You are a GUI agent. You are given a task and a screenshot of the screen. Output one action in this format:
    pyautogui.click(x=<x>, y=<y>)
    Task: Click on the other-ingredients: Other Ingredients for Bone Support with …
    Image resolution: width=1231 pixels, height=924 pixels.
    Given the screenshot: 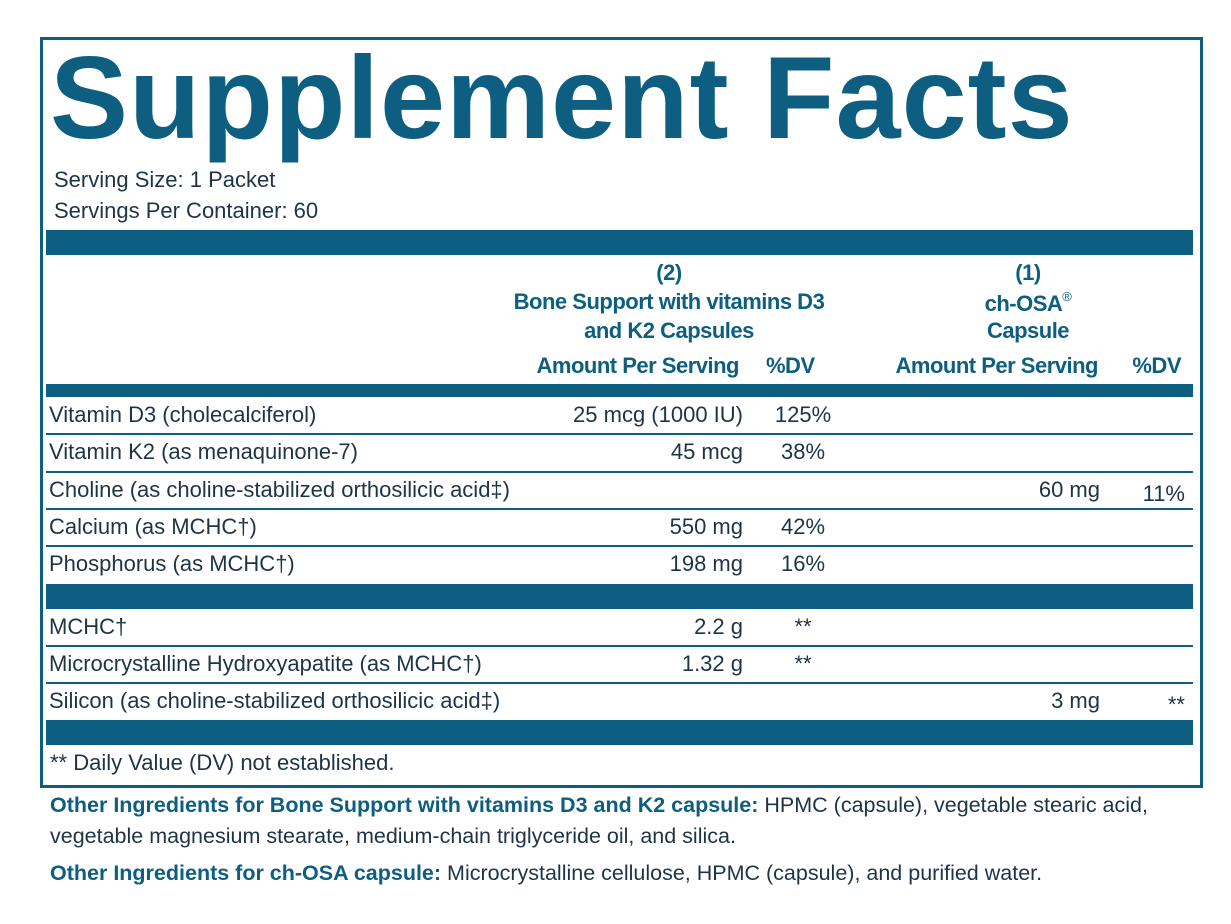 What is the action you would take?
    pyautogui.click(x=625, y=842)
    